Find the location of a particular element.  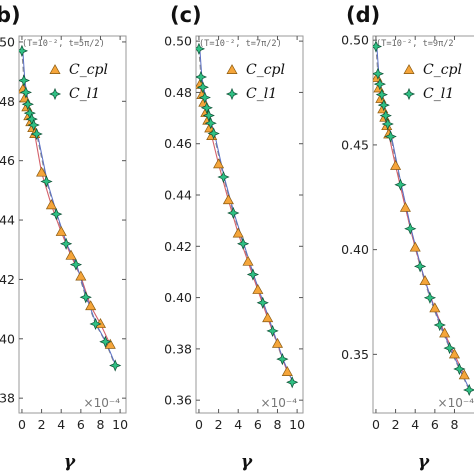

panel-label: (c) is located at coordinates (186, 15).